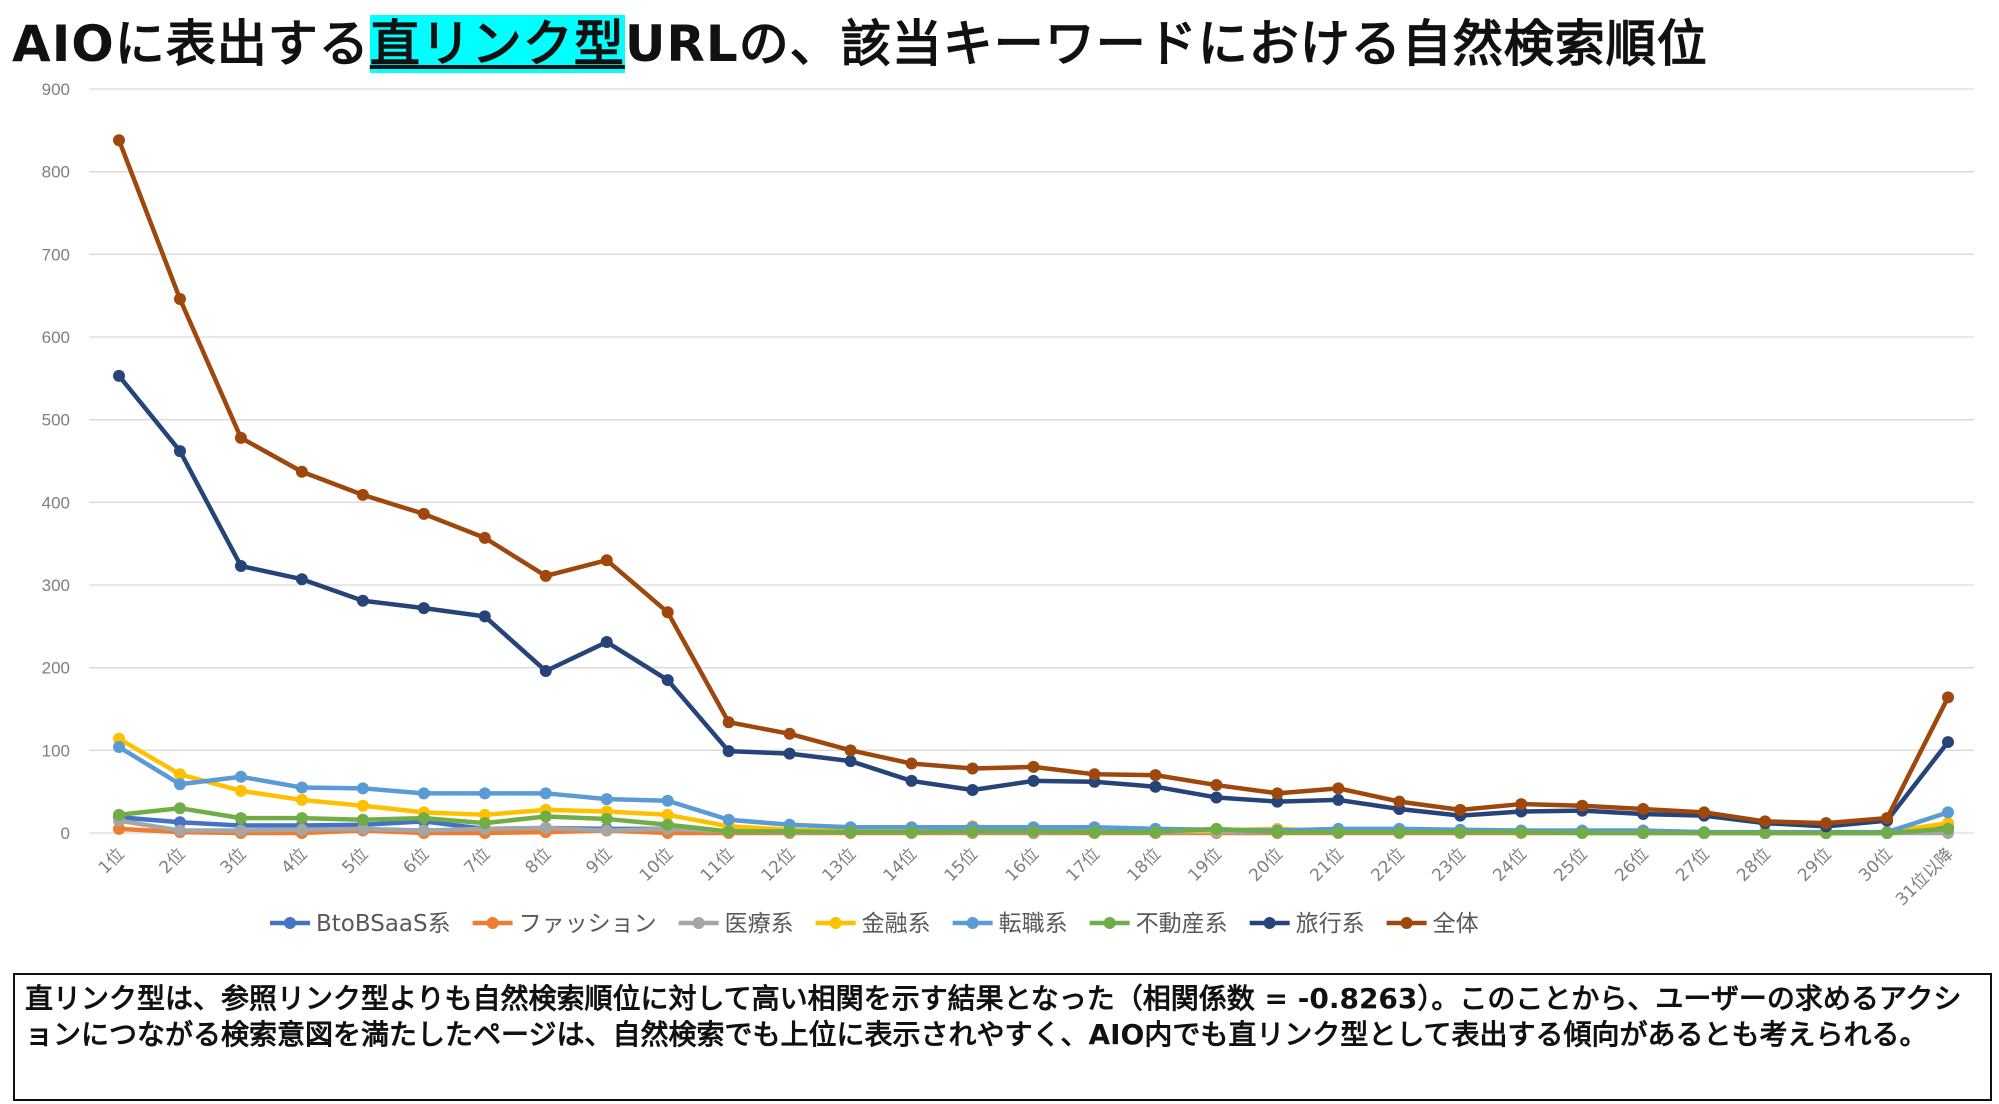 This screenshot has width=1999, height=1104. What do you see at coordinates (56, 668) in the screenshot?
I see `y-tick-label: 200` at bounding box center [56, 668].